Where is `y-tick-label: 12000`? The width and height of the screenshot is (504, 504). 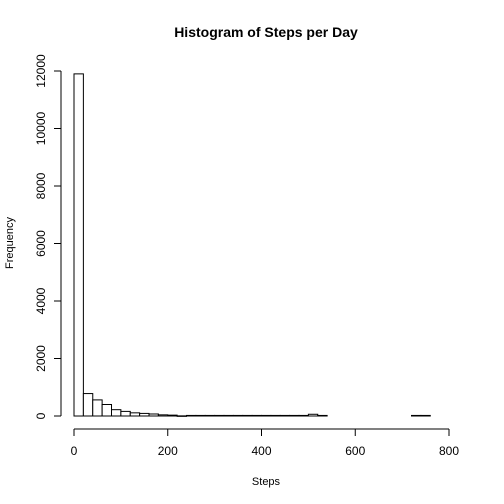 y-tick-label: 12000 is located at coordinates (41, 71).